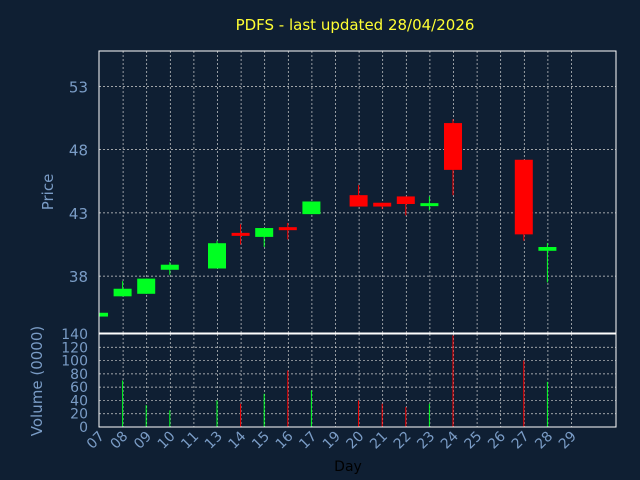 This screenshot has width=640, height=480. I want to click on price-tick-label: 53, so click(78, 87).